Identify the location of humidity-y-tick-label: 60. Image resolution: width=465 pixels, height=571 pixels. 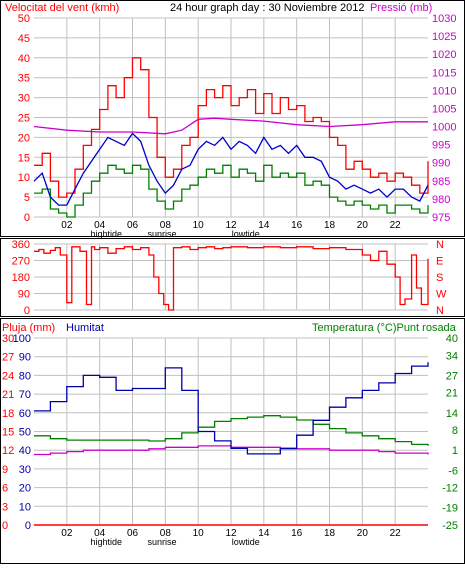
(25, 414).